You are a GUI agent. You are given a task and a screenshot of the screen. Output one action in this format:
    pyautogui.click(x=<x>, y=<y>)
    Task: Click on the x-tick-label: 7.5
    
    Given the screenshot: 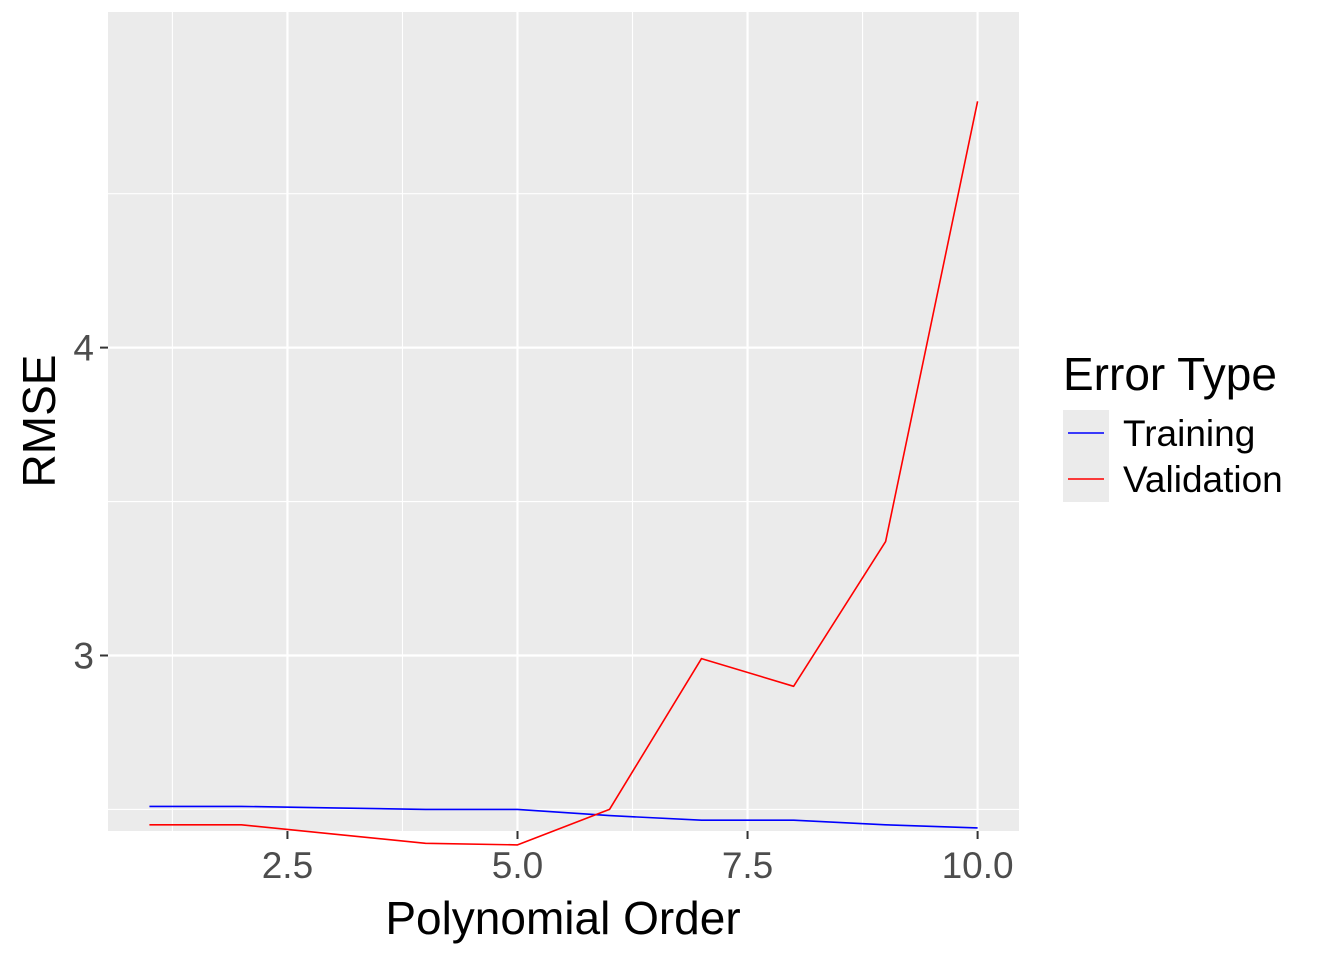 What is the action you would take?
    pyautogui.click(x=747, y=865)
    